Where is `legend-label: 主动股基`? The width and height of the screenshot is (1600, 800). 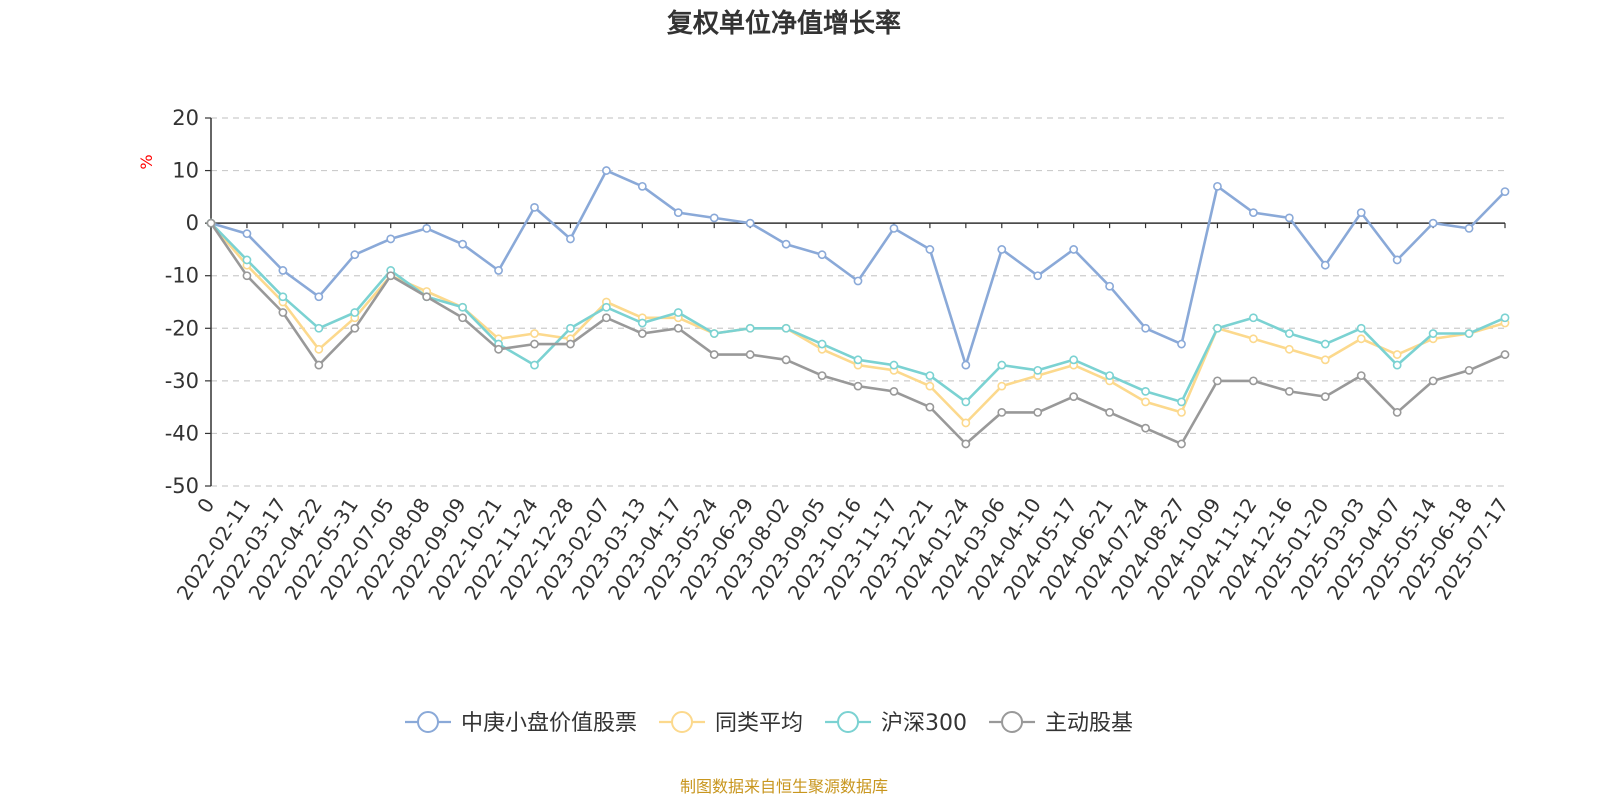 legend-label: 主动股基 is located at coordinates (1089, 723).